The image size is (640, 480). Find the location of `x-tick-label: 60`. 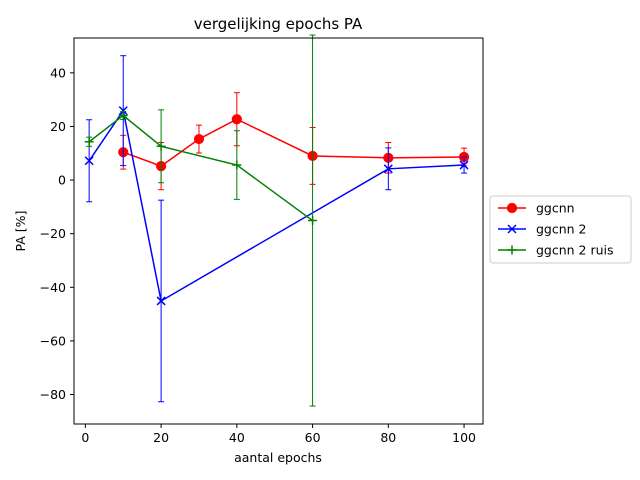

x-tick-label: 60 is located at coordinates (313, 437).